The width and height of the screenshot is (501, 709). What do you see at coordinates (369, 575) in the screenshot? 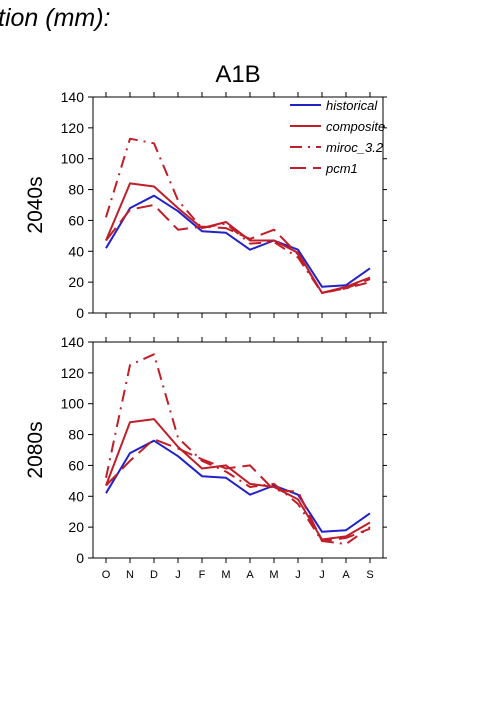
I see `x-tick-label: S` at bounding box center [369, 575].